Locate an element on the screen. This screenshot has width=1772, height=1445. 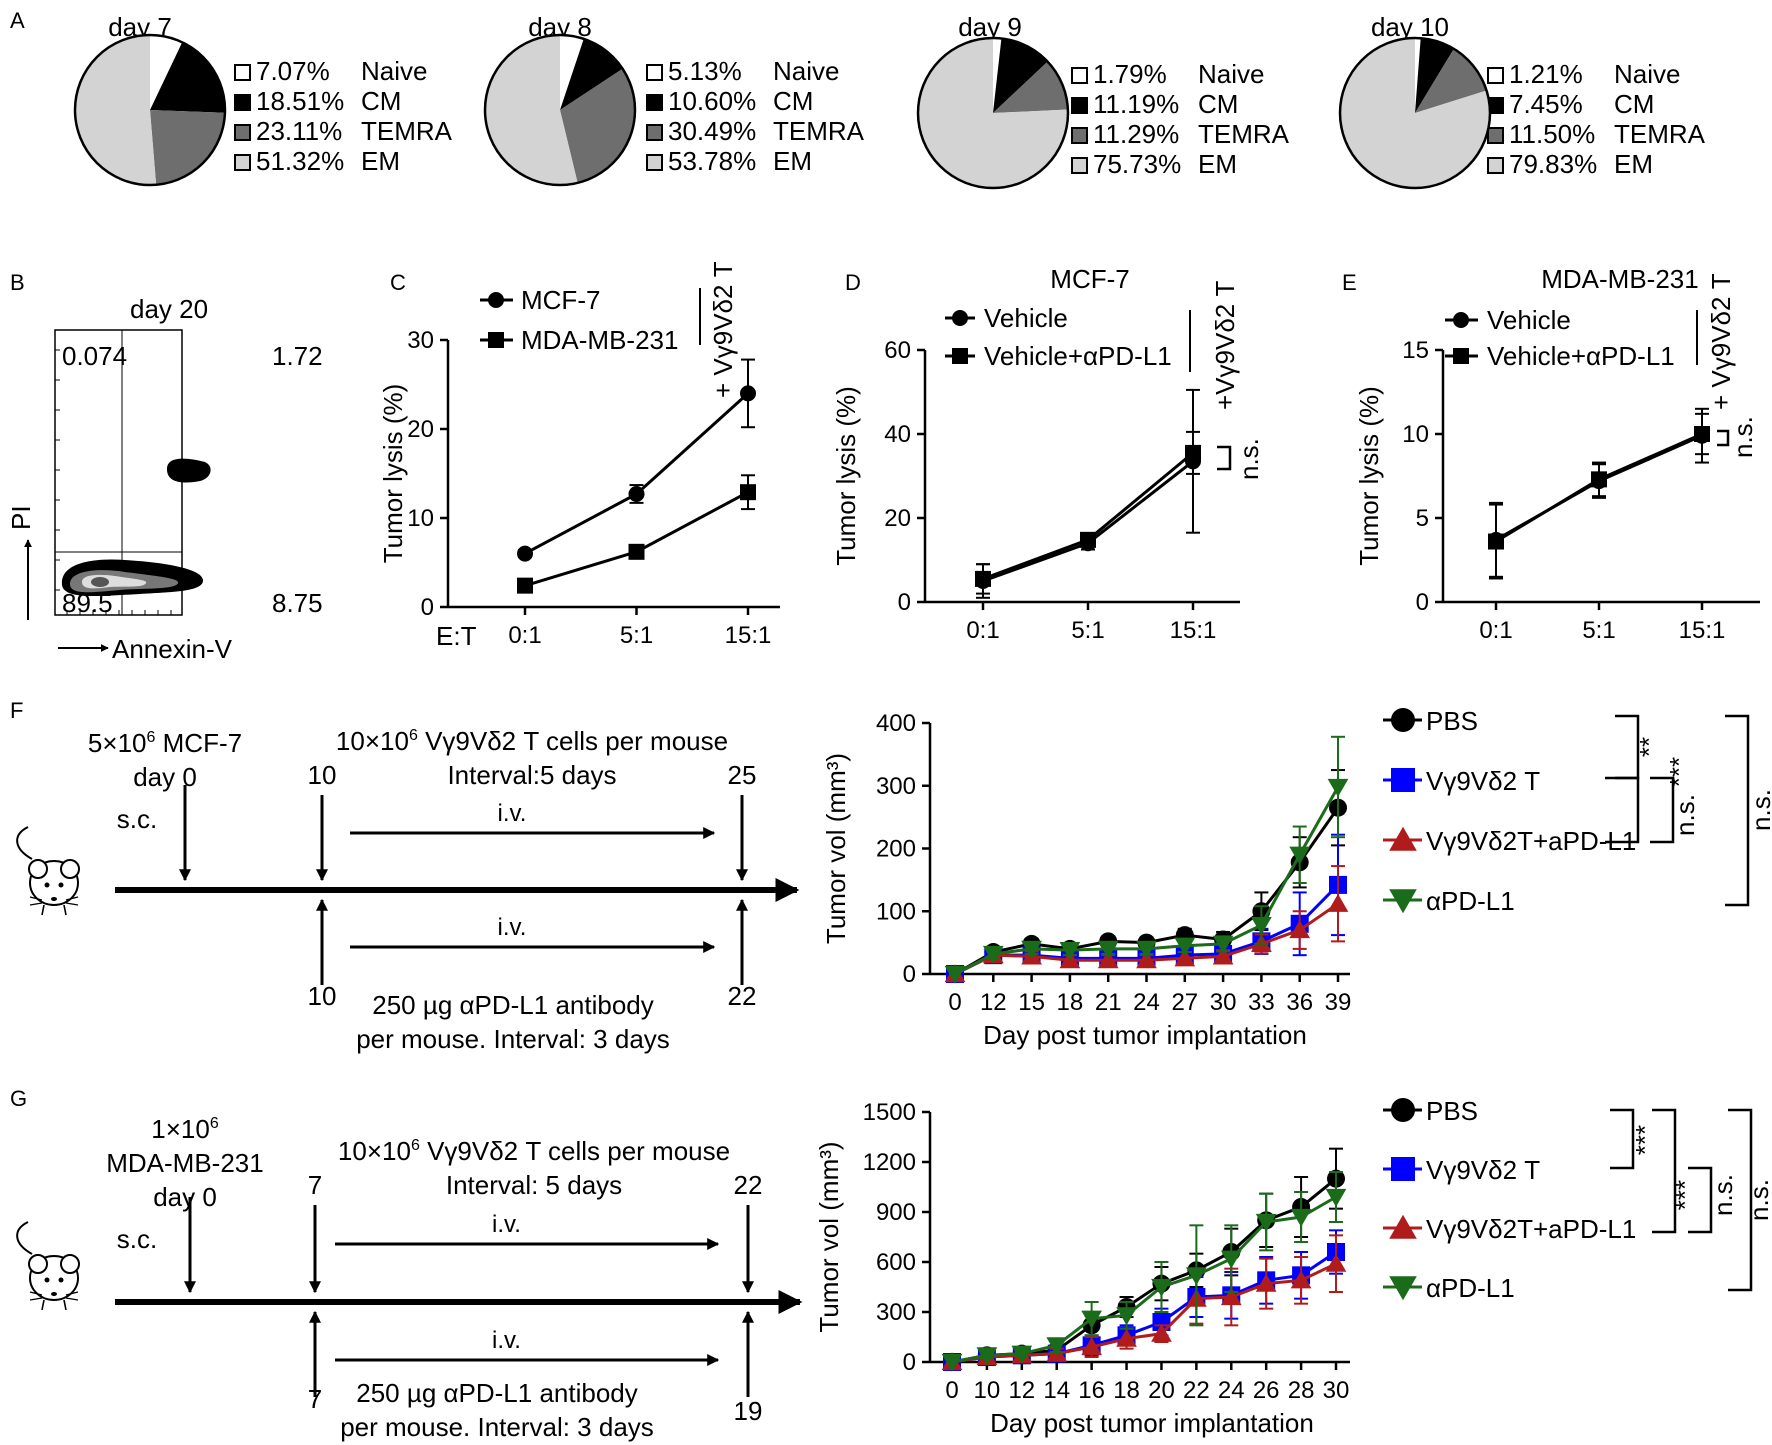
cell-population-double-positive is located at coordinates (188, 470).